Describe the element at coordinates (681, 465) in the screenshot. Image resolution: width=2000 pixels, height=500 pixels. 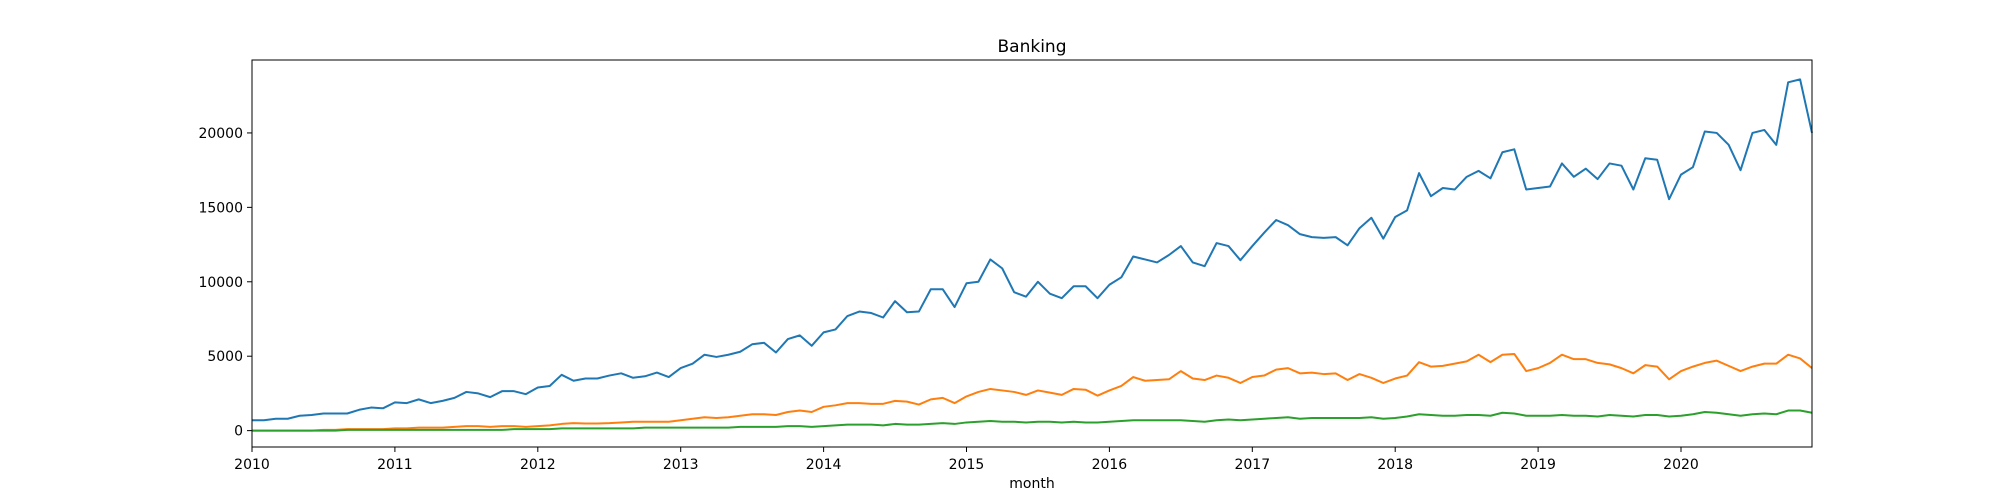
I see `x-tick-label: 2013` at that location.